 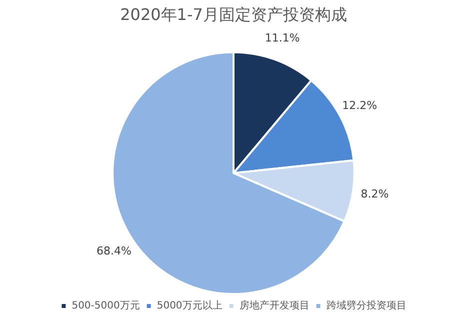 I want to click on legend-label: 5000万元以上, so click(x=189, y=306).